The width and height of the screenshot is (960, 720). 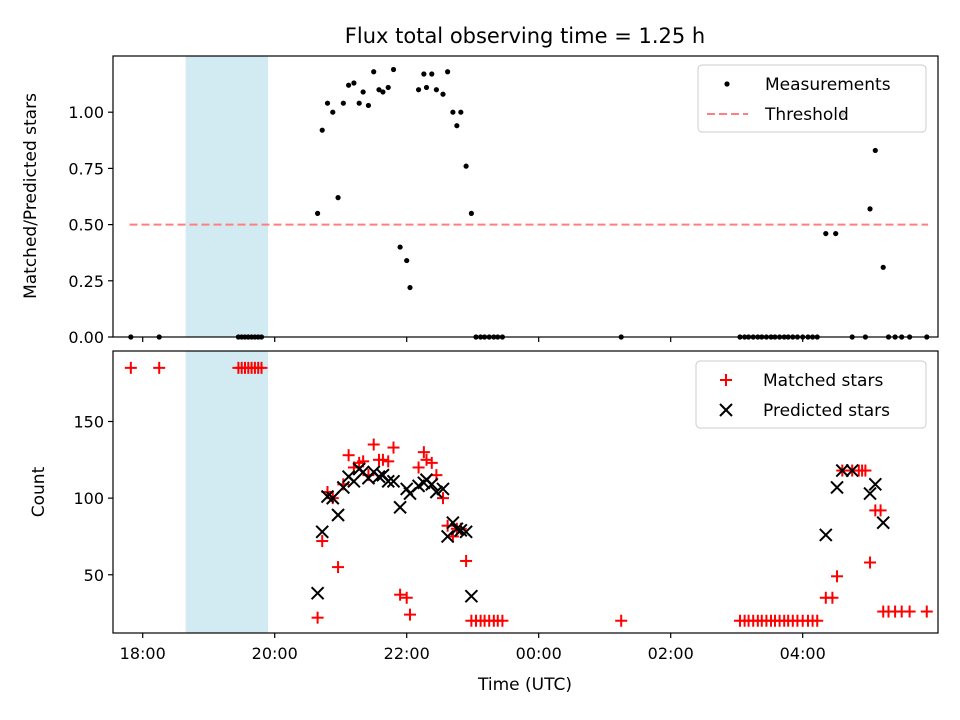 What do you see at coordinates (88, 498) in the screenshot?
I see `bottom-y-tick-label: 100` at bounding box center [88, 498].